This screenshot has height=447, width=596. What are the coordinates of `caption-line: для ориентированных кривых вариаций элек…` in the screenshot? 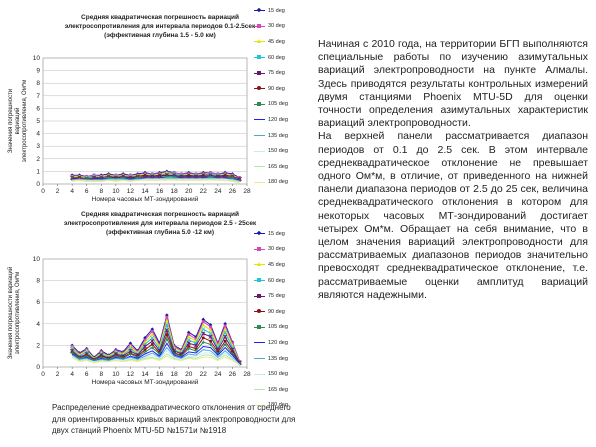 It's located at (174, 419).